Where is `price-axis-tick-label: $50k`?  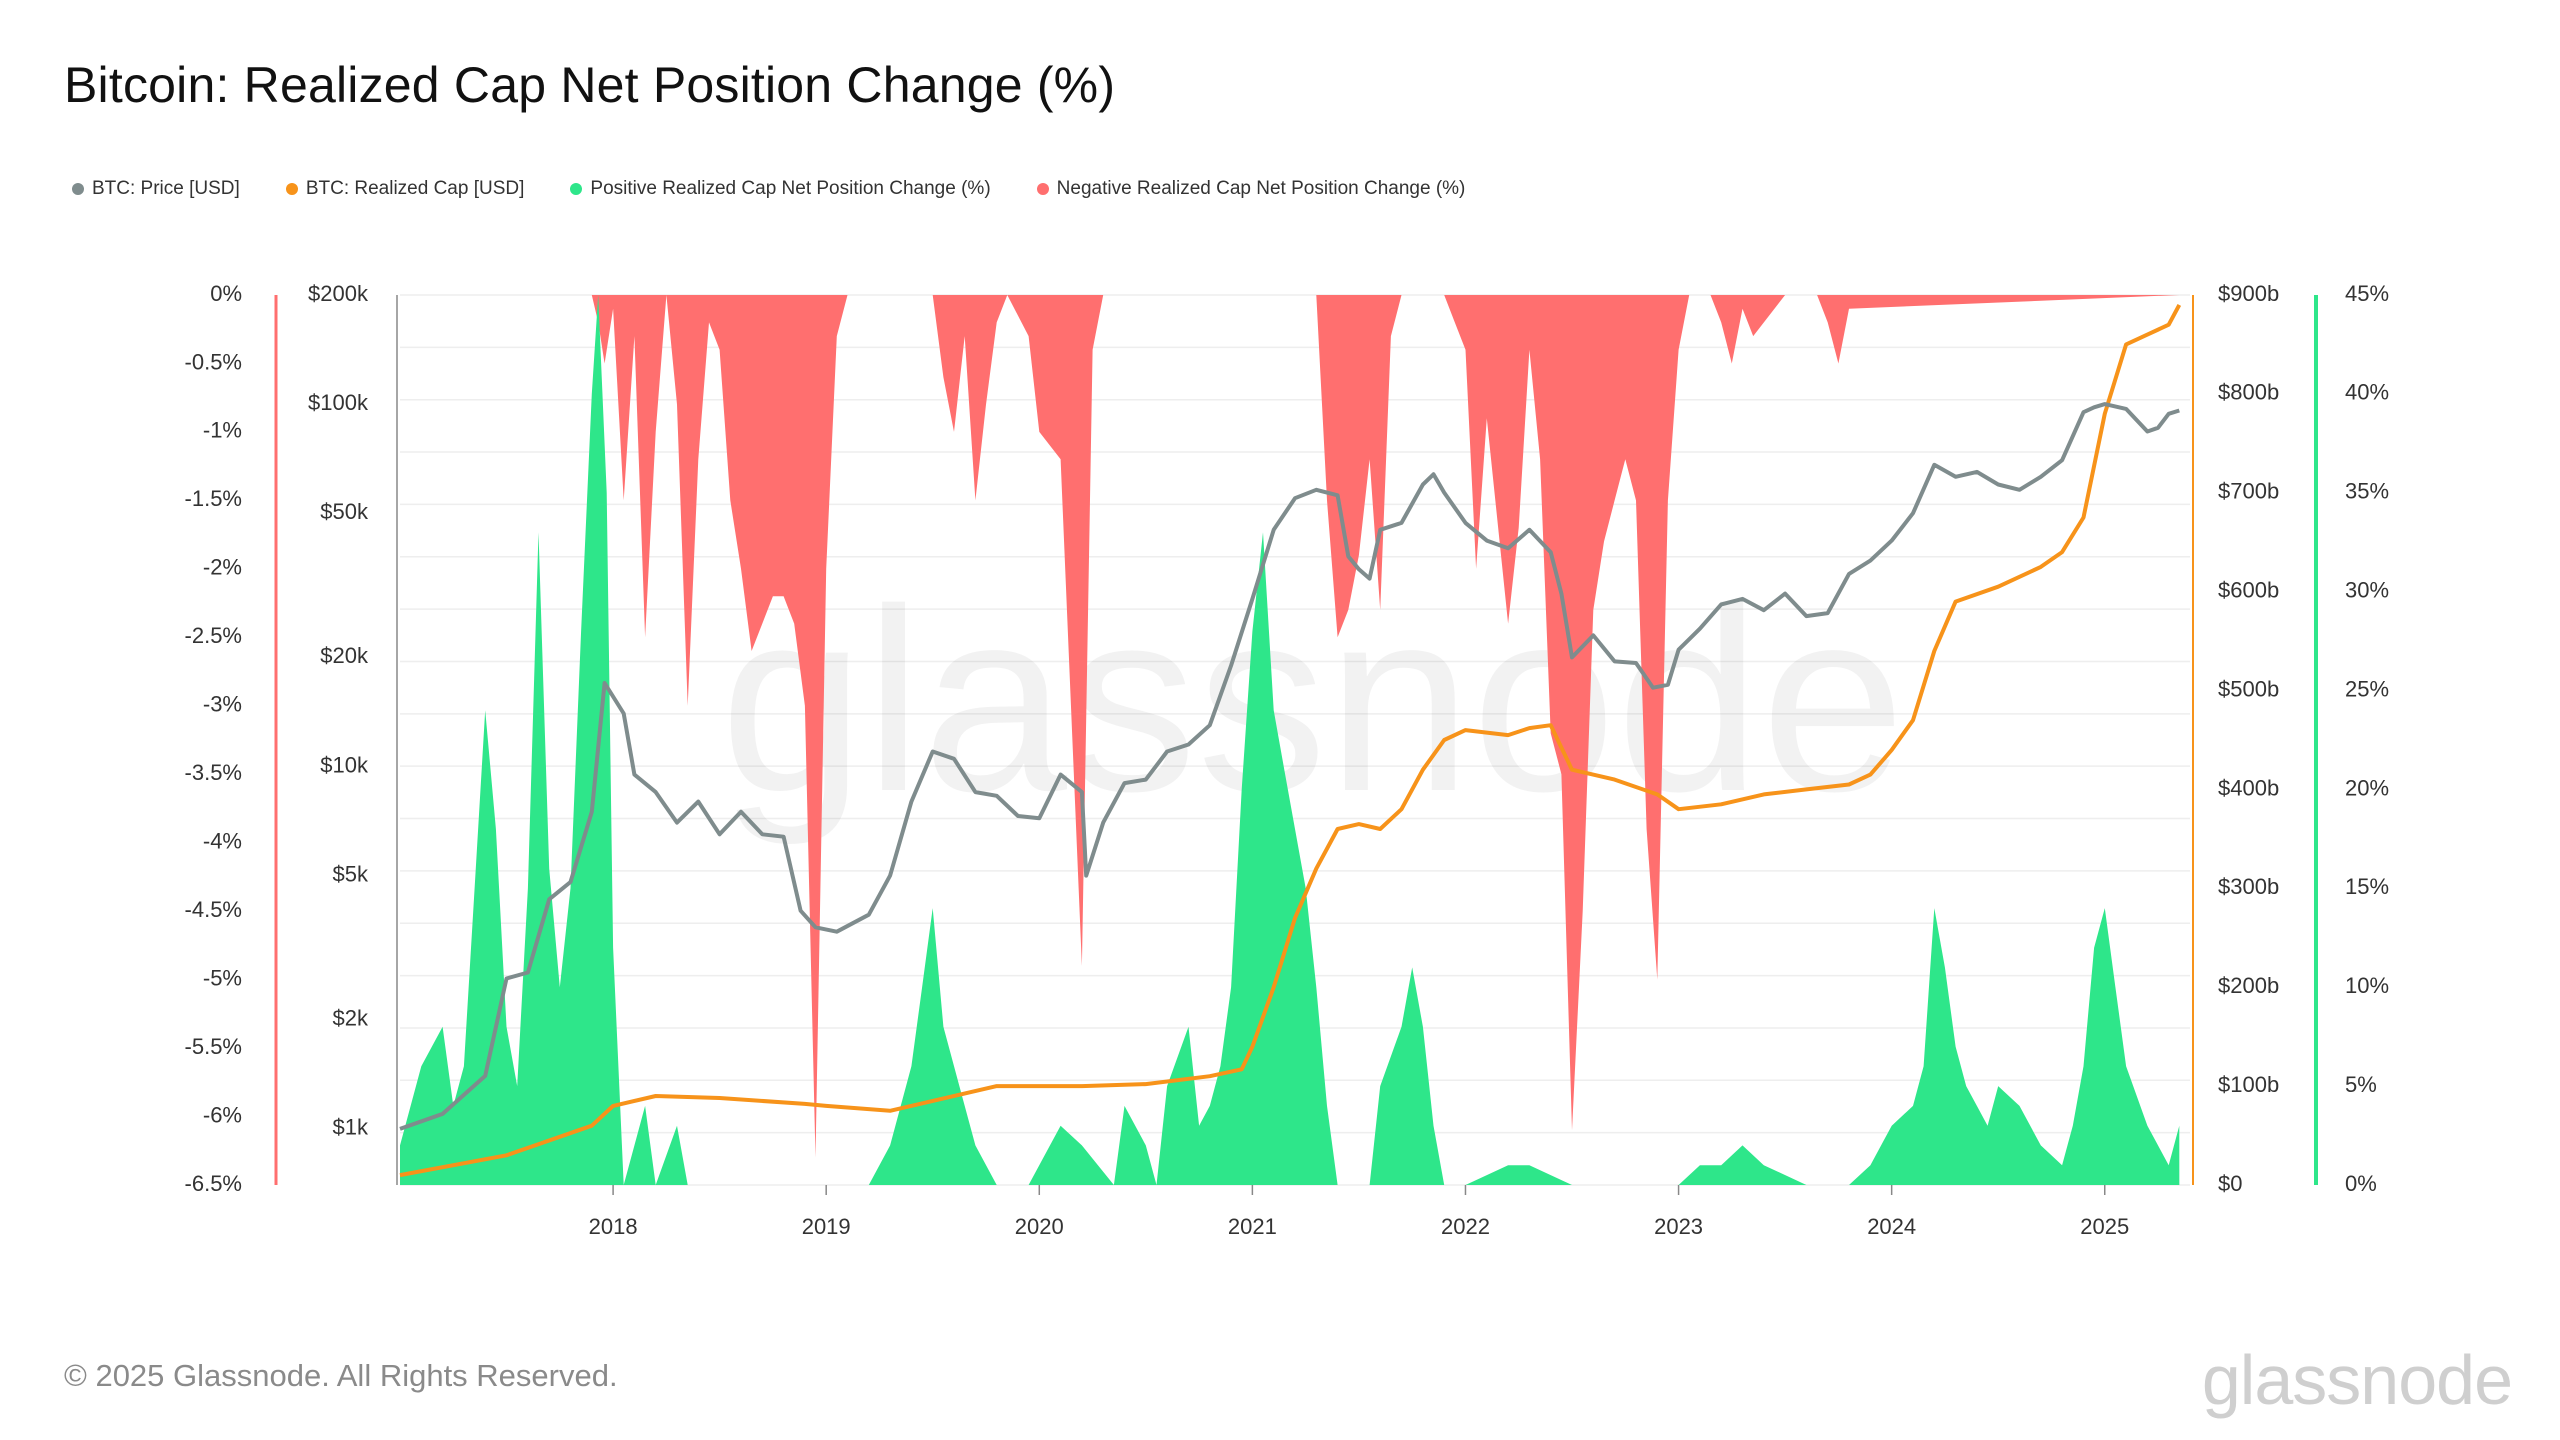
price-axis-tick-label: $50k is located at coordinates (344, 511).